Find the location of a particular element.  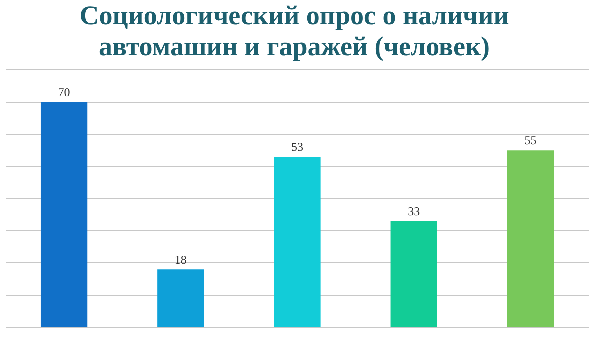

data-label: 55 is located at coordinates (530, 141).